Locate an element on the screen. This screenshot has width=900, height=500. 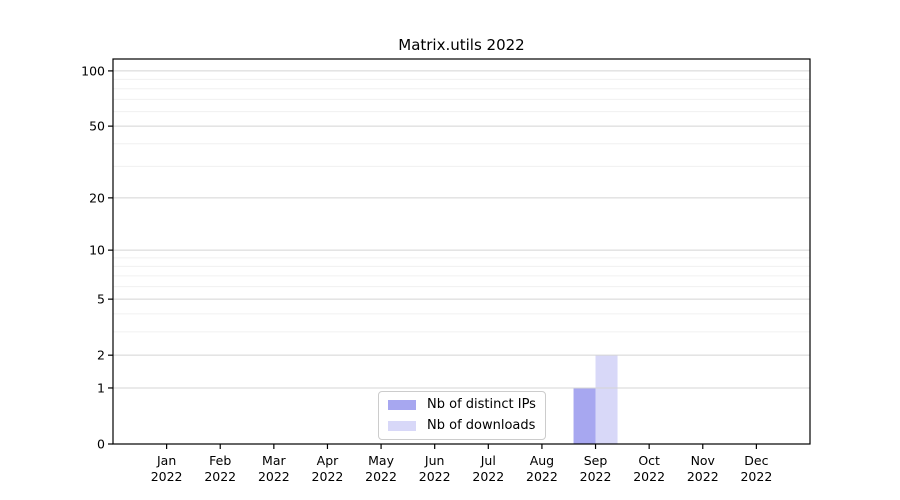
legend-entry-distinct-ips: Nb of distinct IPs is located at coordinates (462, 405).